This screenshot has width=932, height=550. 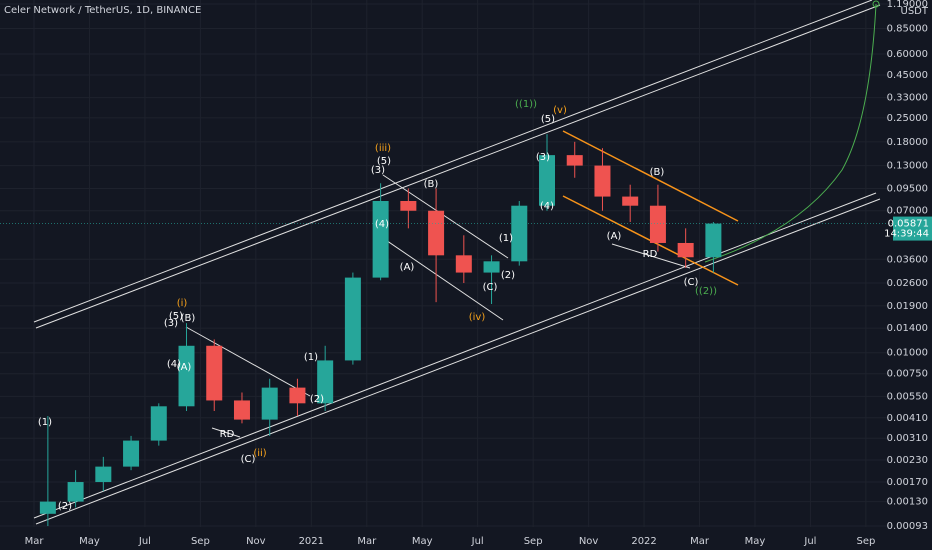 I want to click on y-tick-label: 0.09500, so click(x=907, y=188).